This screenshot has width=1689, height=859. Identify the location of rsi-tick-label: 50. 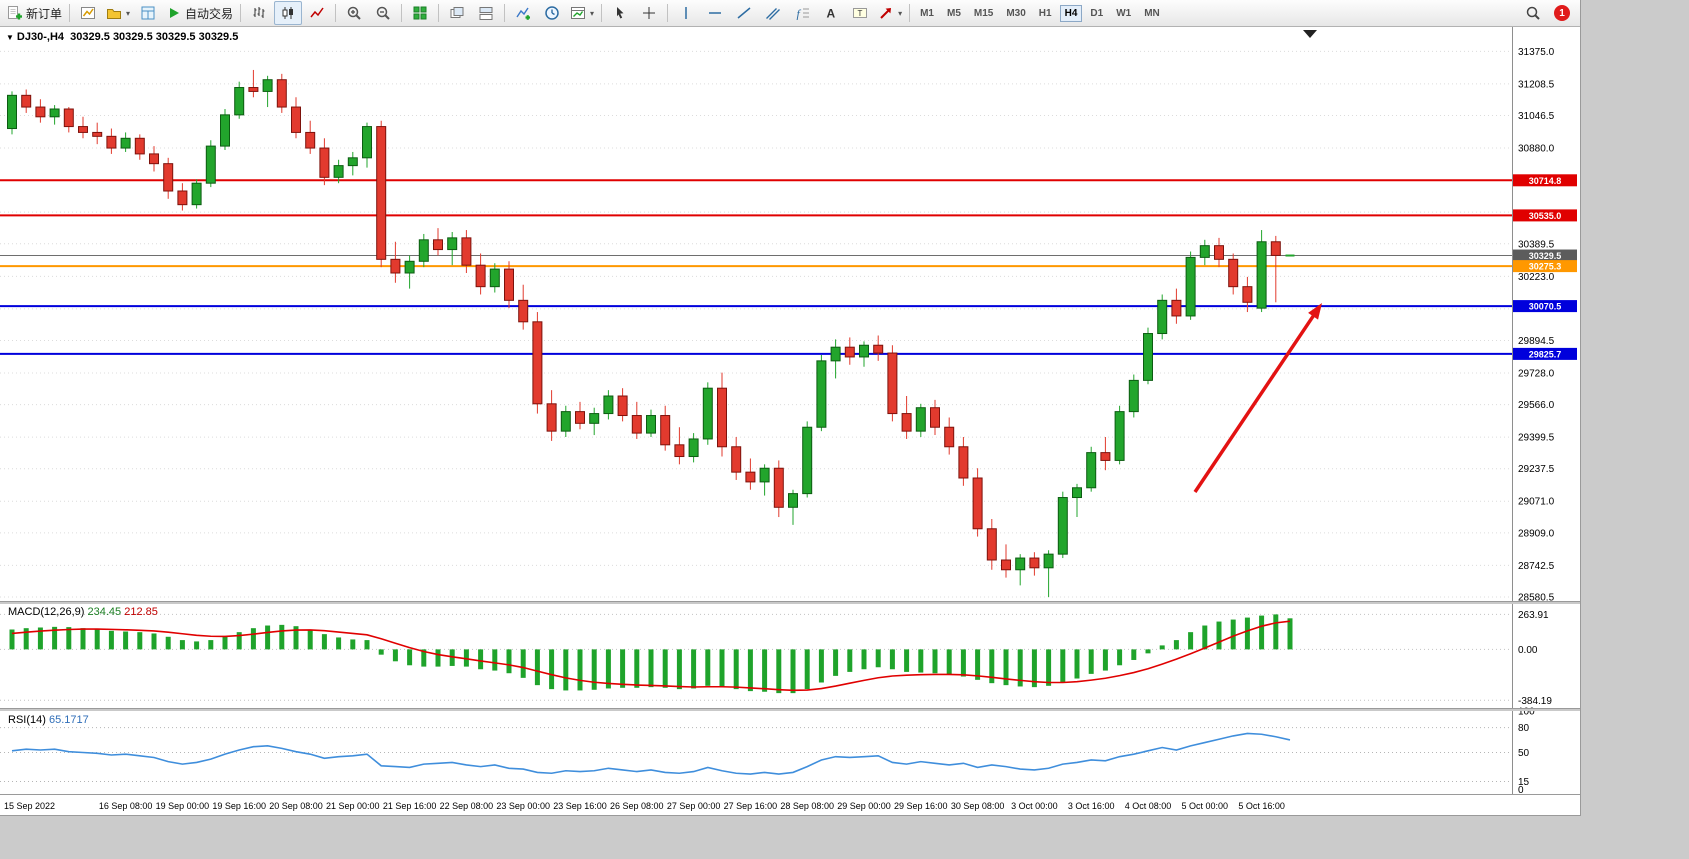
(1524, 753).